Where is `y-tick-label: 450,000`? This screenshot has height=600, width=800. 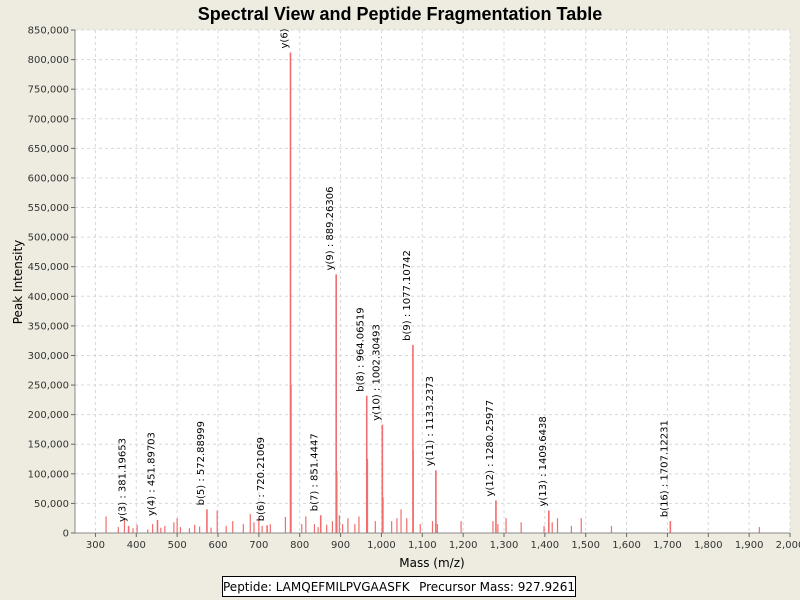 y-tick-label: 450,000 is located at coordinates (48, 267).